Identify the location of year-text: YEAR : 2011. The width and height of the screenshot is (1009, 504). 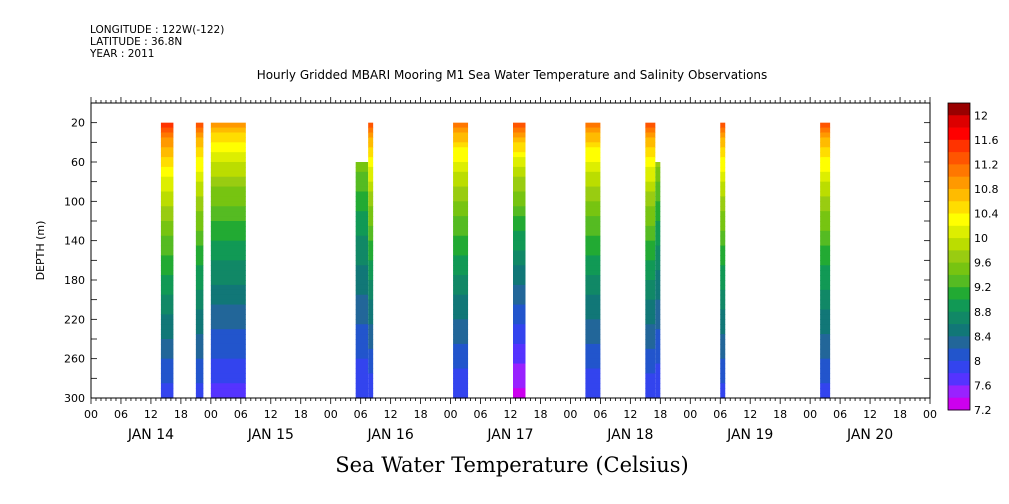
(122, 54).